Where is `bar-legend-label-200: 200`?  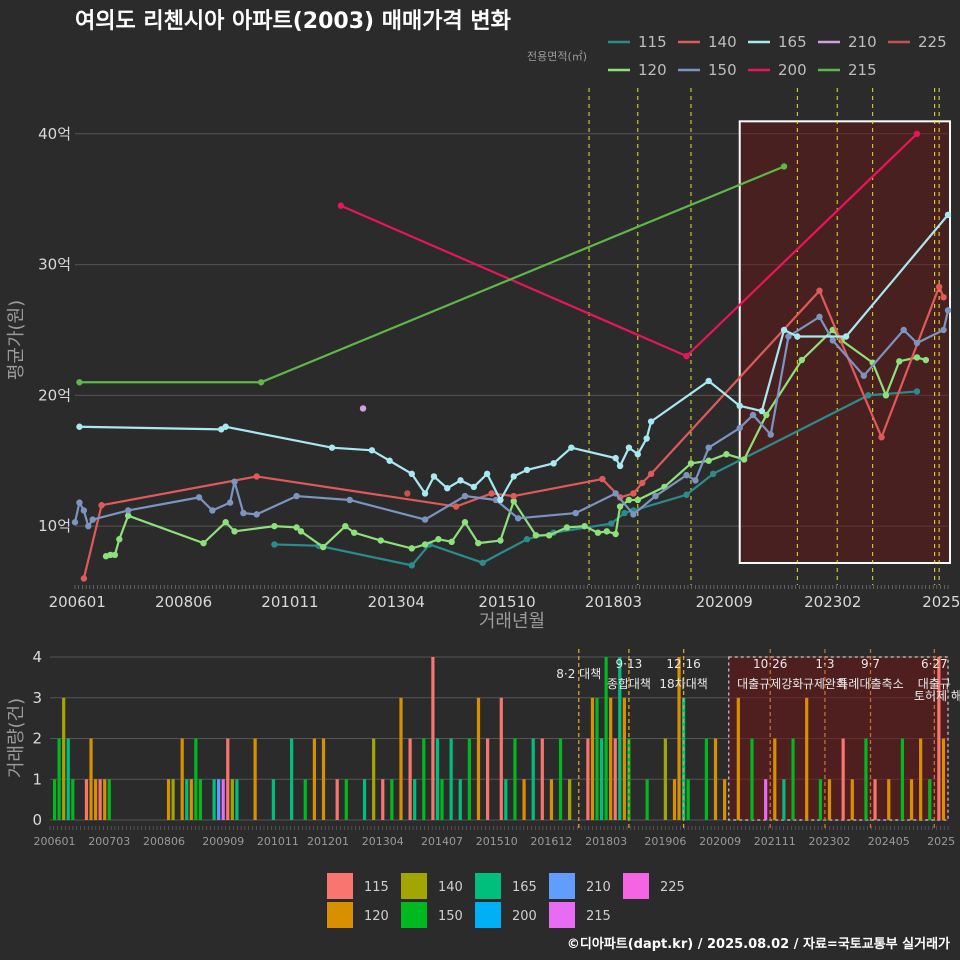 bar-legend-label-200: 200 is located at coordinates (524, 916).